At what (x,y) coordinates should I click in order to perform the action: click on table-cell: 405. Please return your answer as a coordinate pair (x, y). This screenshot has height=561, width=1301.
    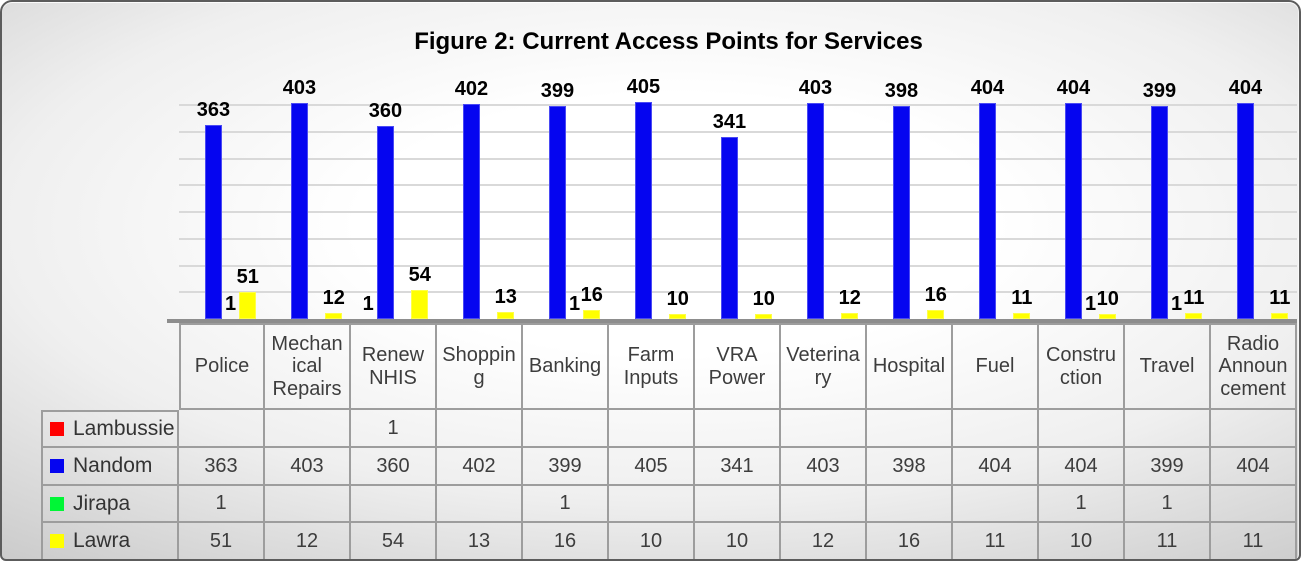
    Looking at the image, I should click on (652, 467).